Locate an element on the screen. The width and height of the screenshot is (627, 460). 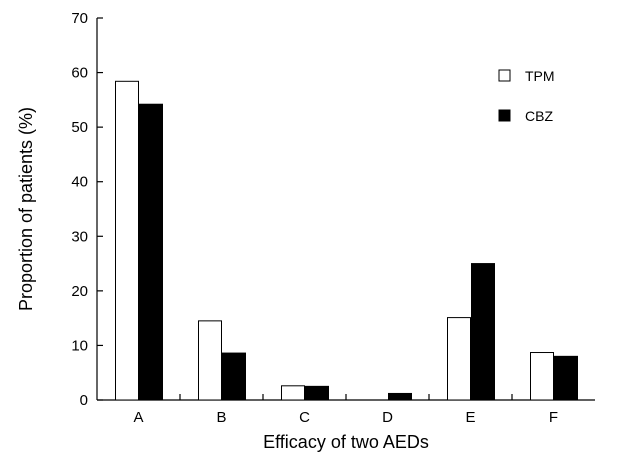
x-ticks: A B C D E F is located at coordinates (345, 410).